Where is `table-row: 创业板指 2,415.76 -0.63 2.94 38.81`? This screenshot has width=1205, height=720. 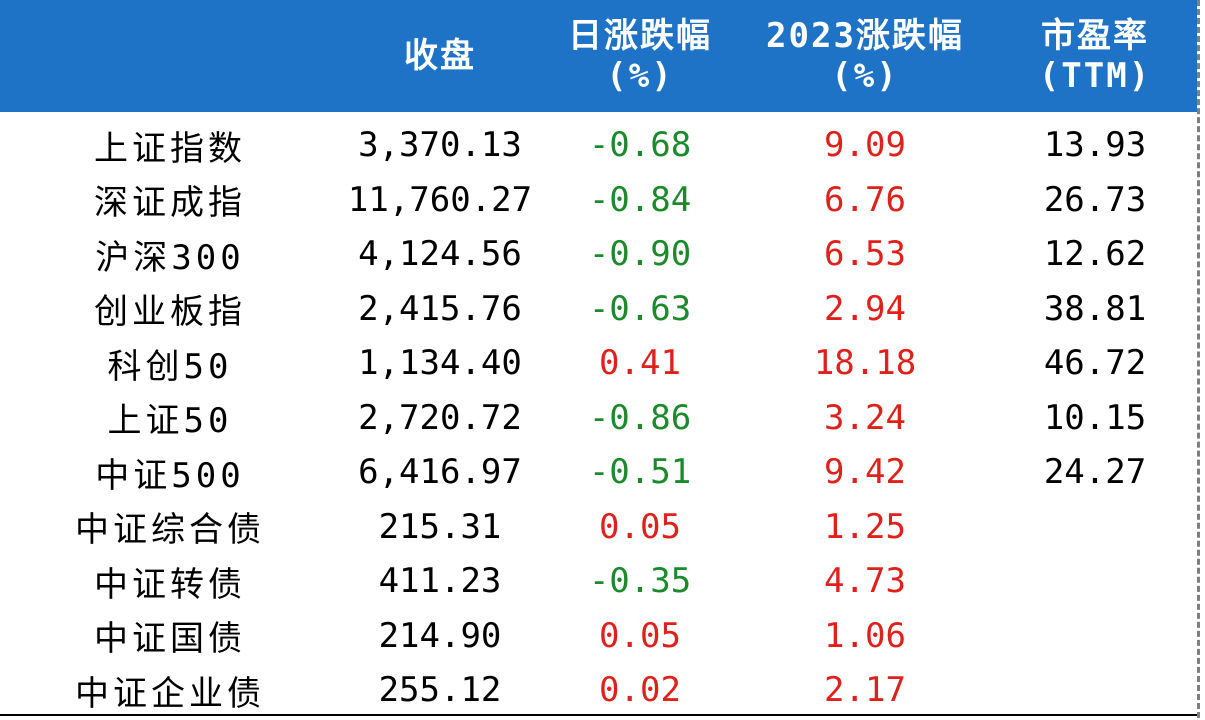
table-row: 创业板指 2,415.76 -0.63 2.94 38.81 is located at coordinates (598, 309).